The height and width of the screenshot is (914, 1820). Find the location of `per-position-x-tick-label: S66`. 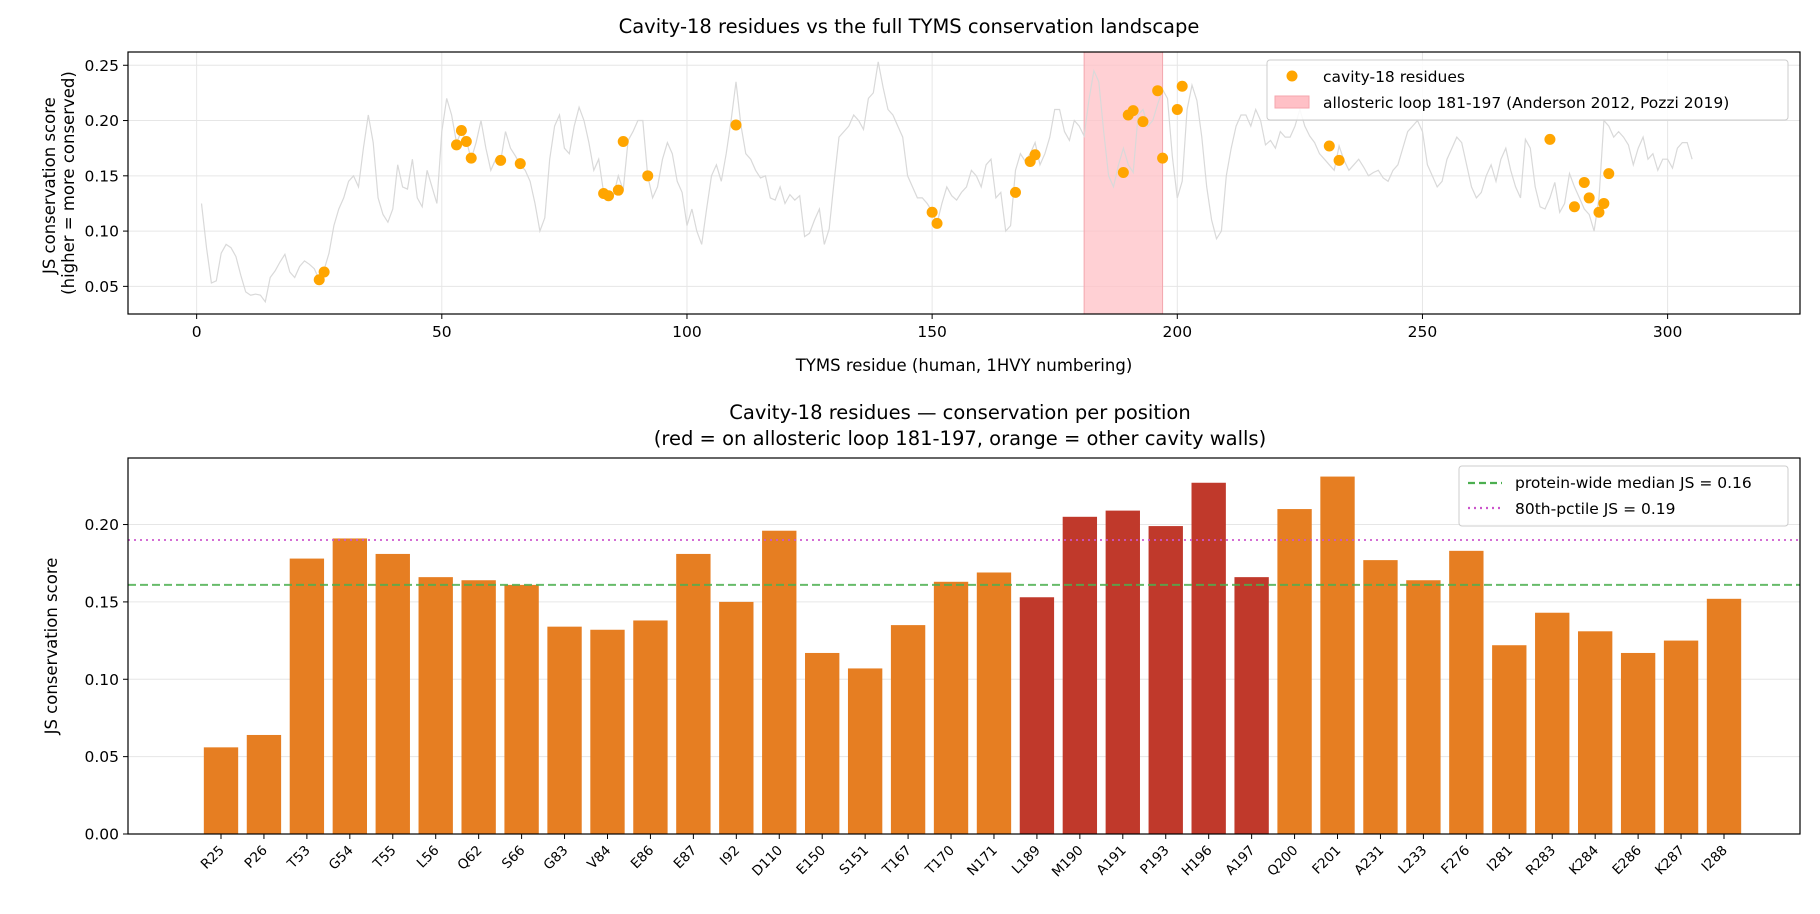

per-position-x-tick-label: S66 is located at coordinates (514, 858).